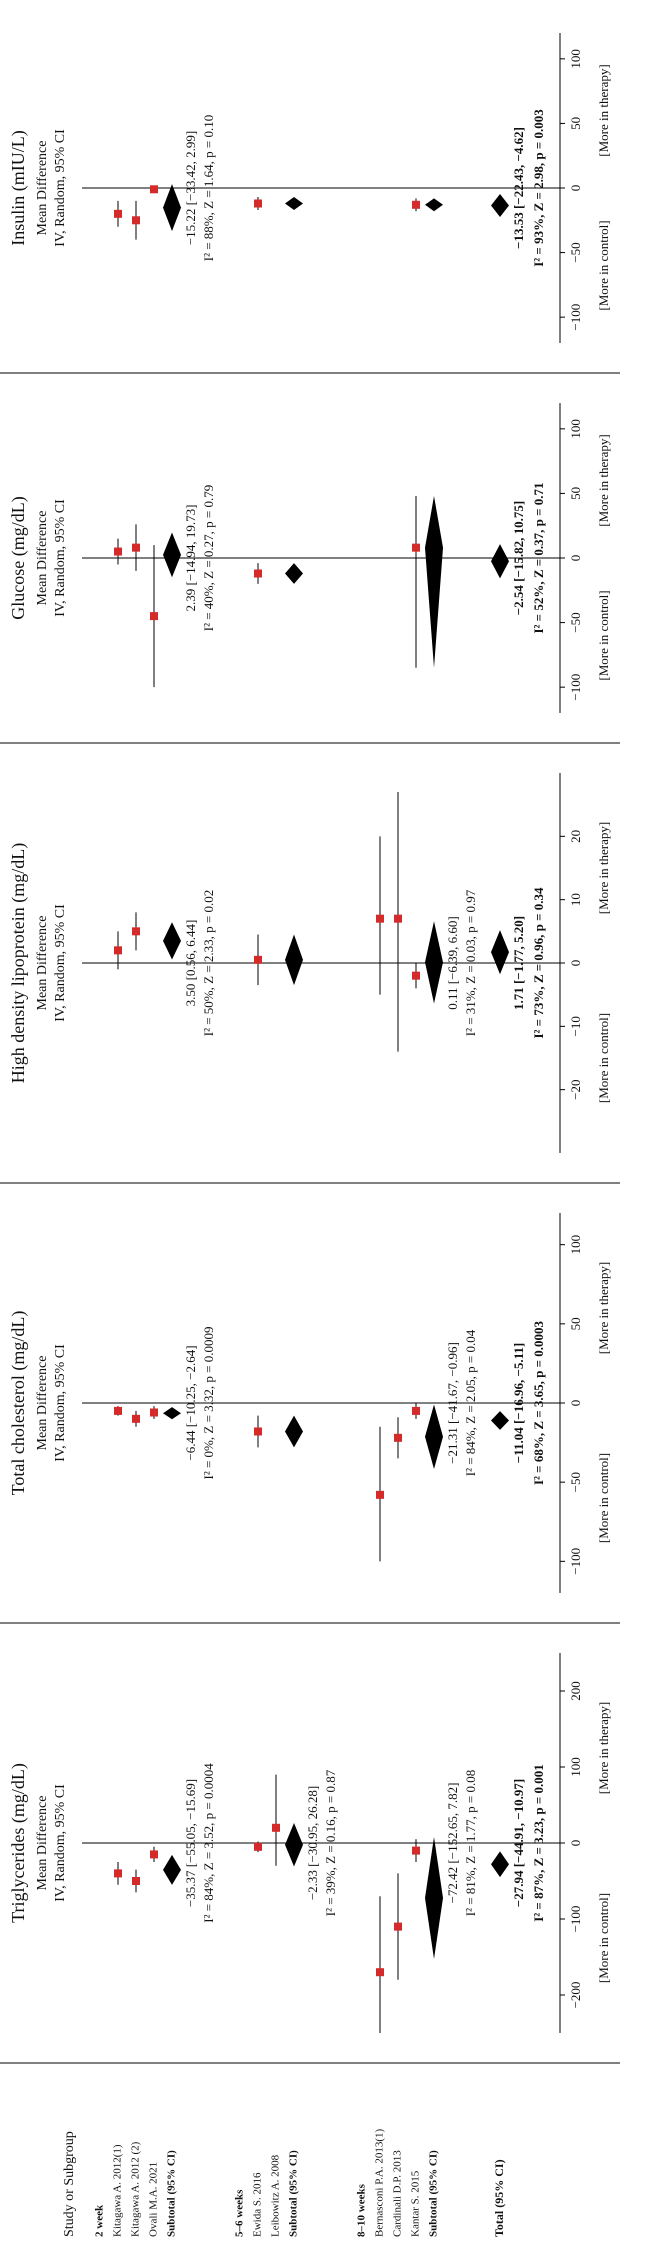 The image size is (667, 2243). What do you see at coordinates (518, 1843) in the screenshot?
I see `summary-label: −27.94 [−44.91, −10.97]` at bounding box center [518, 1843].